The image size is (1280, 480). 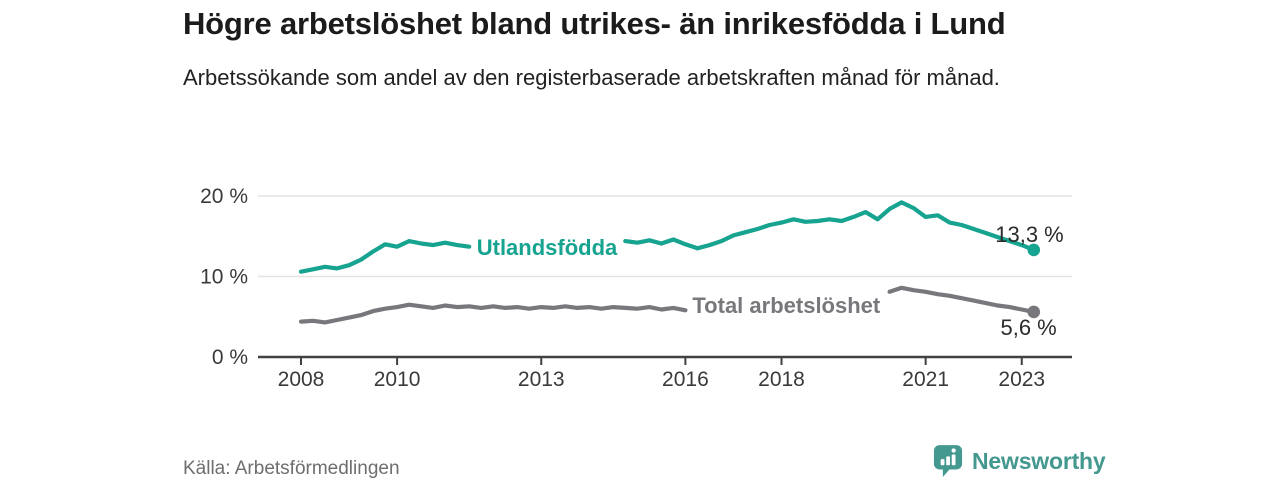 What do you see at coordinates (301, 379) in the screenshot?
I see `x-tick-label: 2008` at bounding box center [301, 379].